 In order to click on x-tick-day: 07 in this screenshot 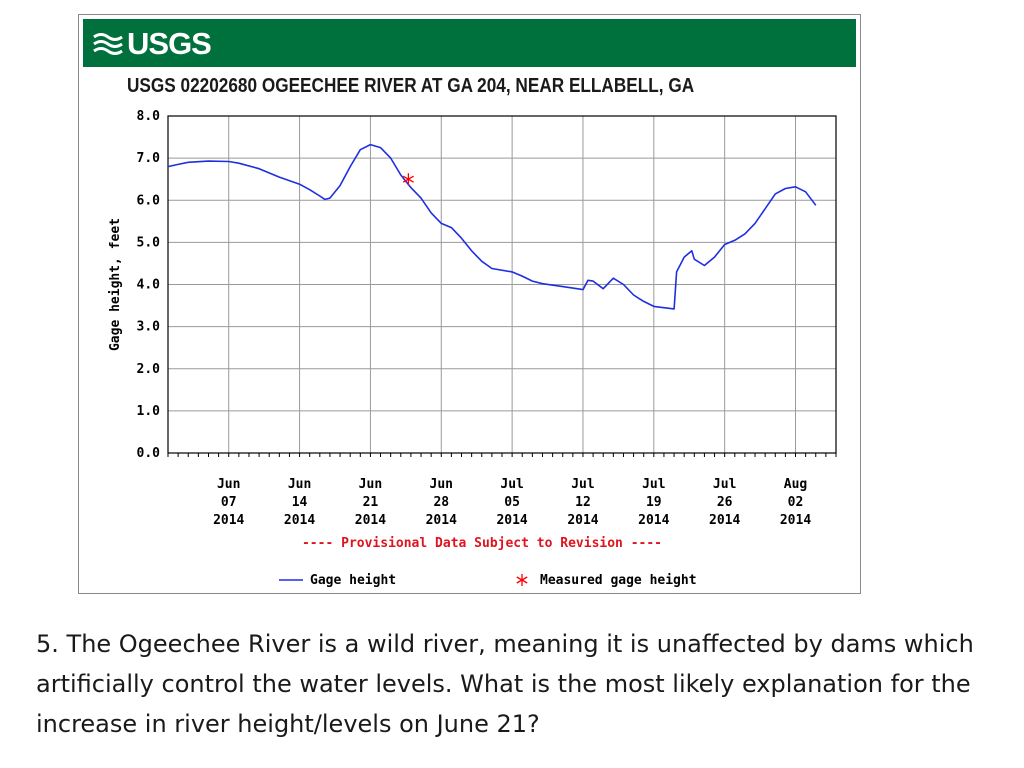, I will do `click(229, 502)`.